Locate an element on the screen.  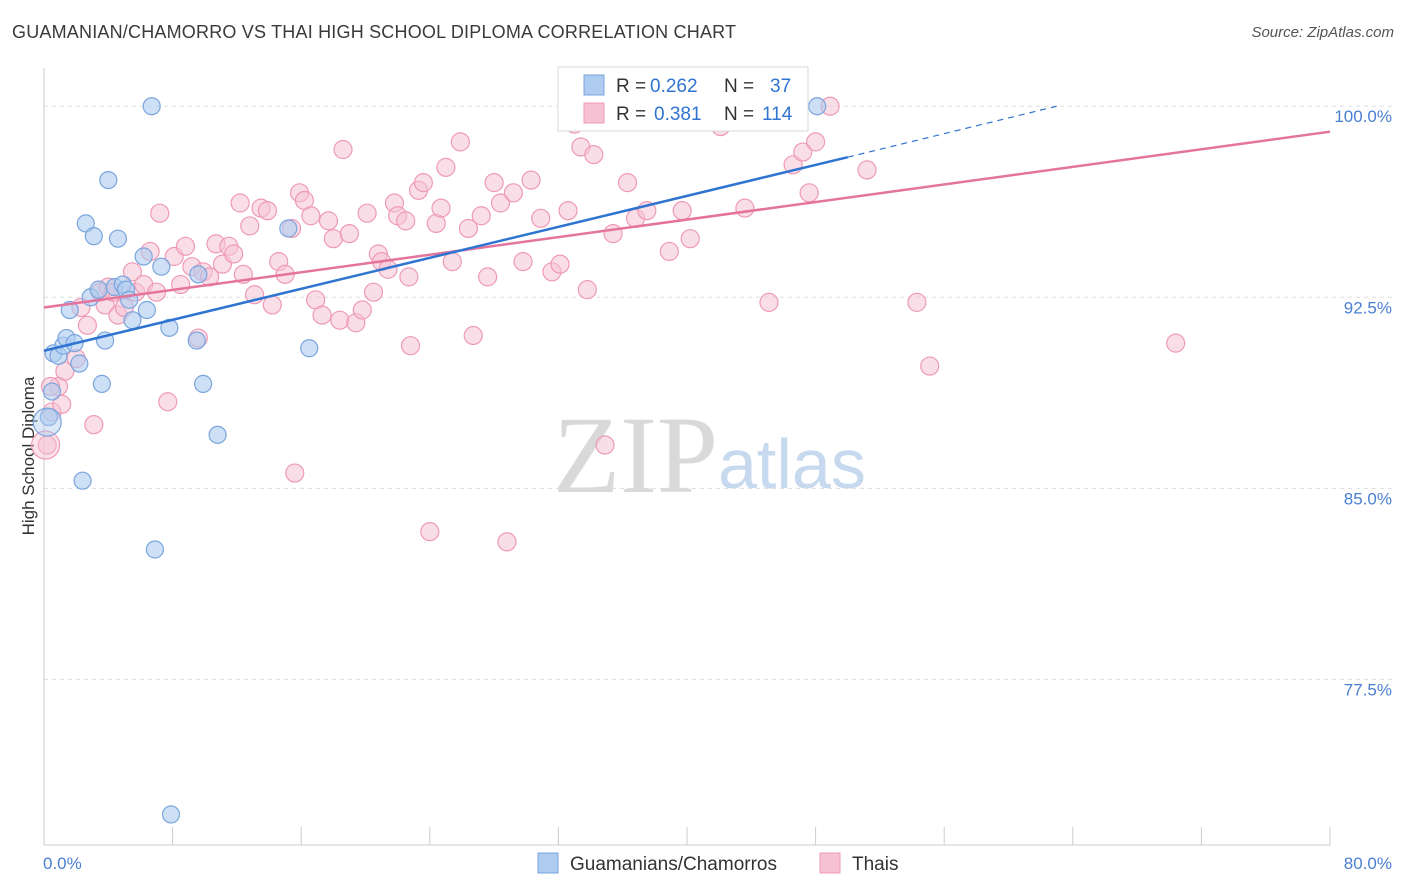
legend-r-label-0: R = is located at coordinates (631, 86).